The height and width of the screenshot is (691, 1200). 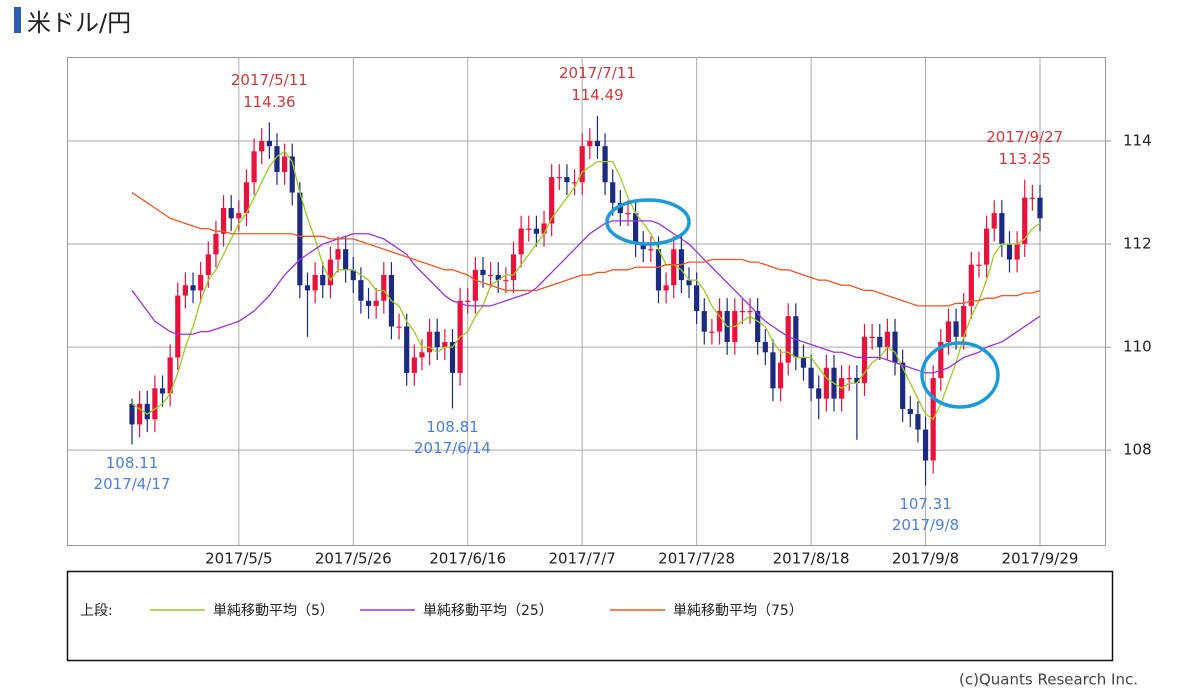 What do you see at coordinates (273, 611) in the screenshot?
I see `legend-entry: 単純移動平均（5）` at bounding box center [273, 611].